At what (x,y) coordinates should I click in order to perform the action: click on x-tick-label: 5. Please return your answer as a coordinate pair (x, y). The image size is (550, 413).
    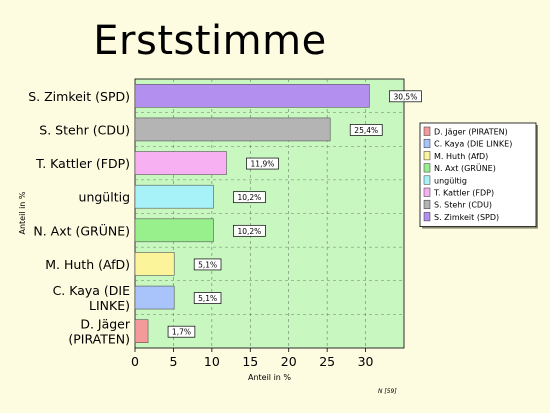
    Looking at the image, I should click on (173, 361).